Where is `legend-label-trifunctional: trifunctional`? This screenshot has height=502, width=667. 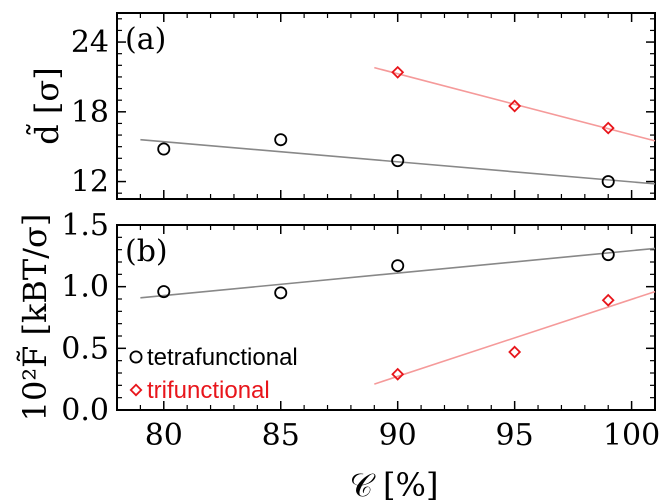 legend-label-trifunctional: trifunctional is located at coordinates (208, 390).